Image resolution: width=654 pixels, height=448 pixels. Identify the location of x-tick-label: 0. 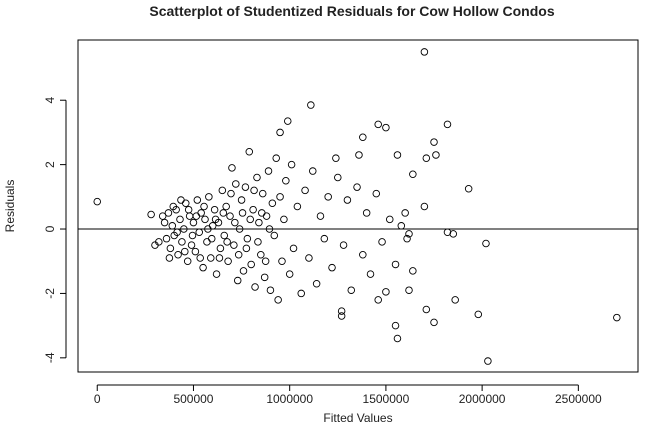
(97, 399).